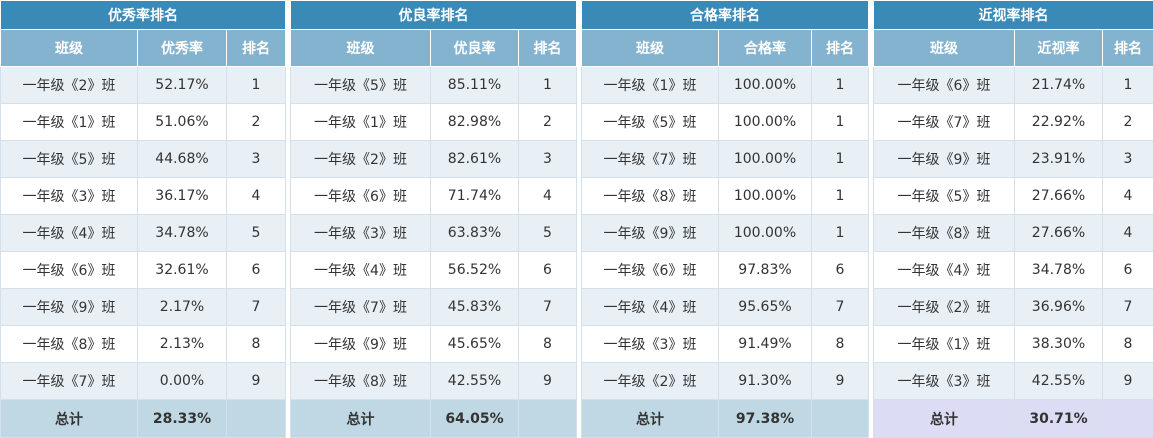  I want to click on table-row: 一年级《2》班 91.30% 9, so click(725, 381).